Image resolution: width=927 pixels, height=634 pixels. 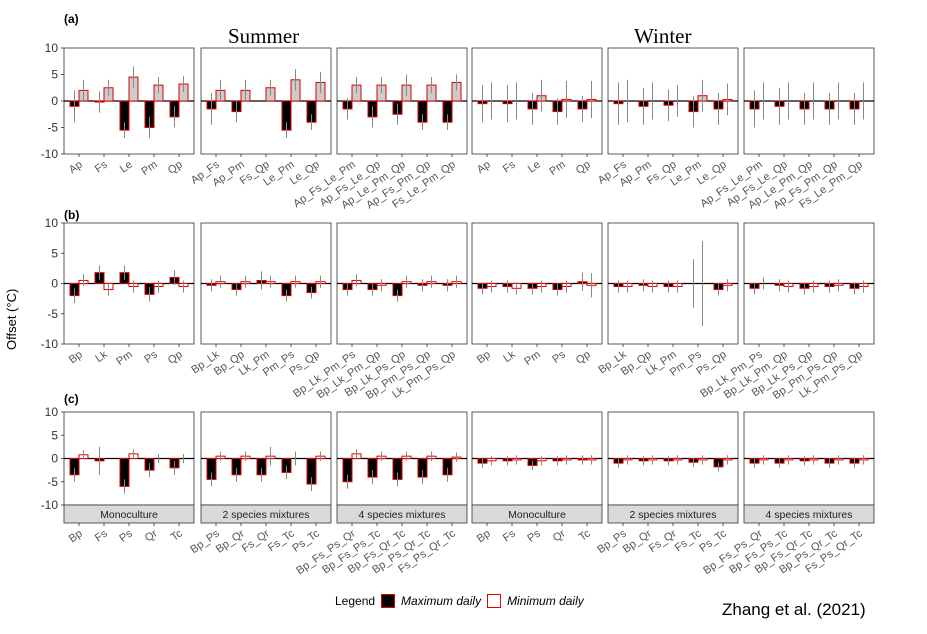 What do you see at coordinates (264, 36) in the screenshot?
I see `season-label-summer: Summer` at bounding box center [264, 36].